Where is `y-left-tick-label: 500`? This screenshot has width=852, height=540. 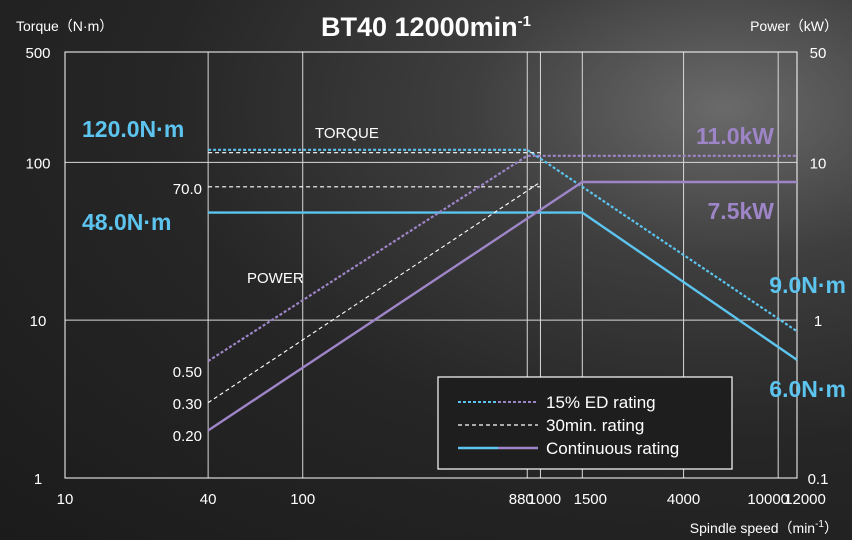
y-left-tick-label: 500 is located at coordinates (37, 53).